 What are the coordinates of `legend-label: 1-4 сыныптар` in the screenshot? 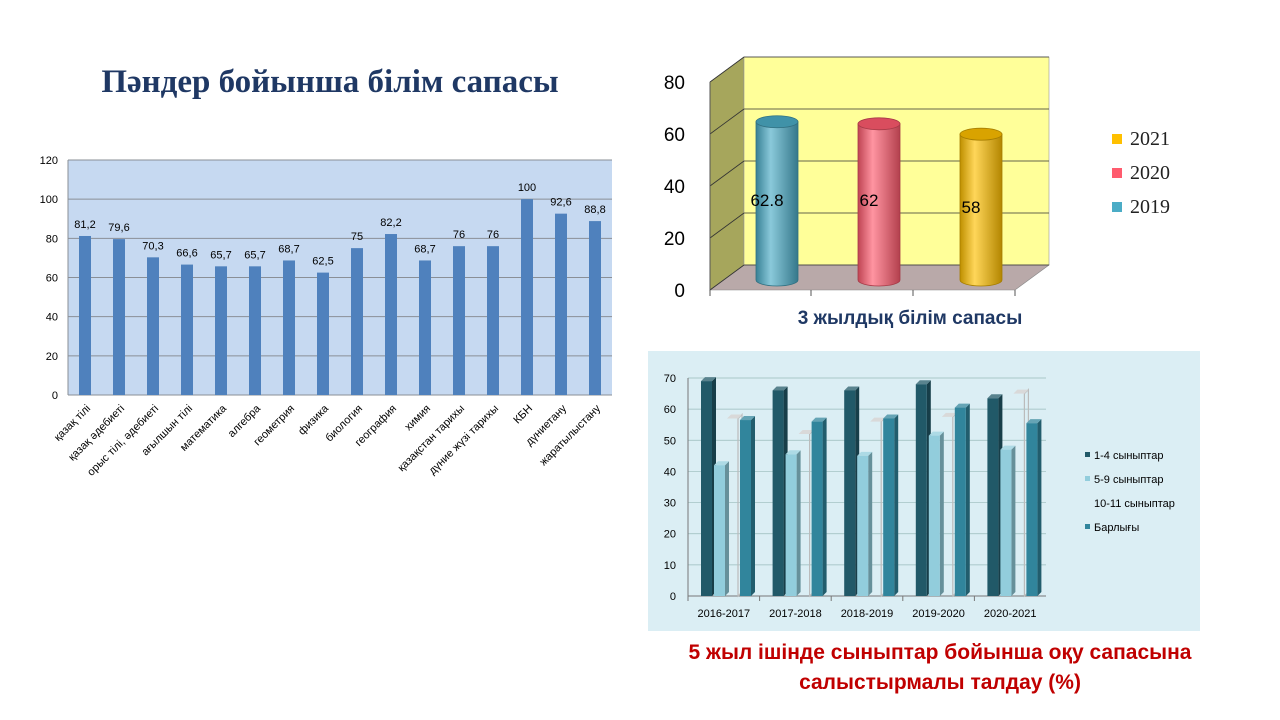 It's located at (1128, 456).